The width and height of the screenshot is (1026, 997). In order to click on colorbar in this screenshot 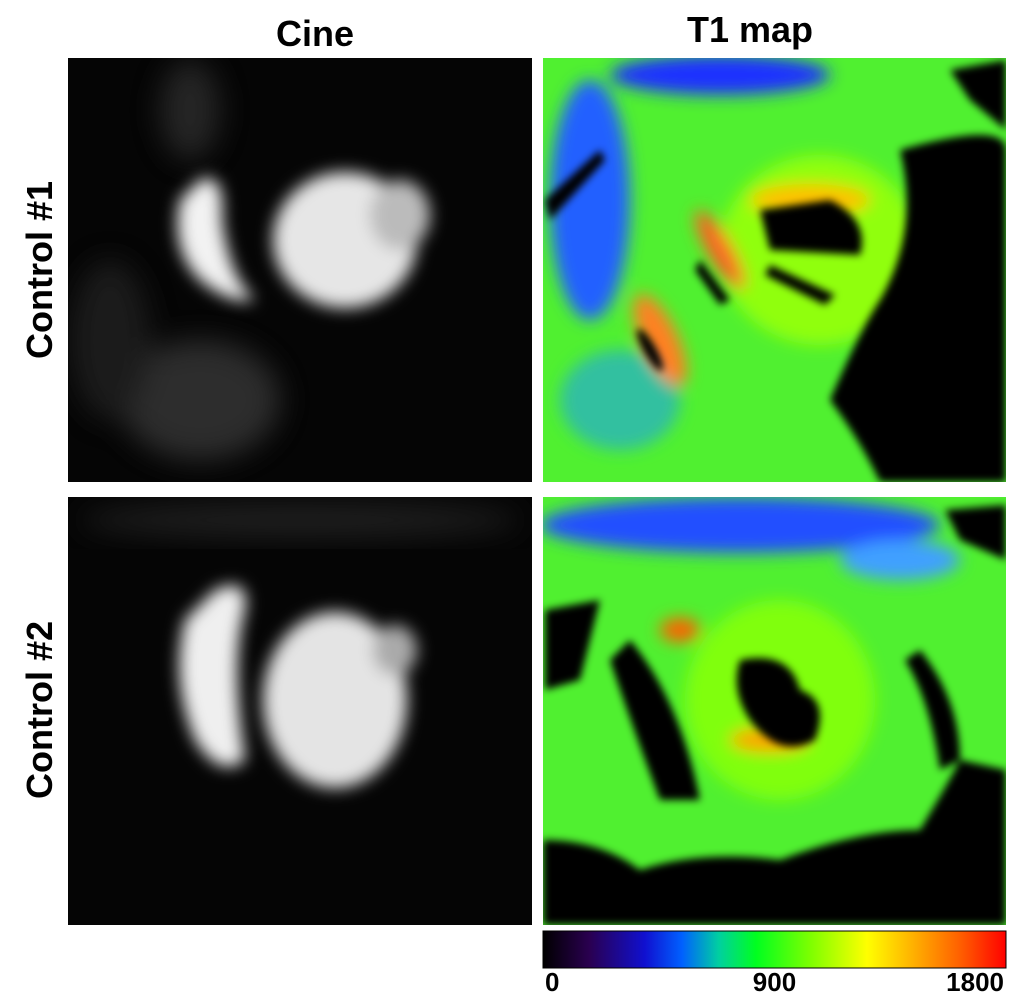, I will do `click(774, 949)`.